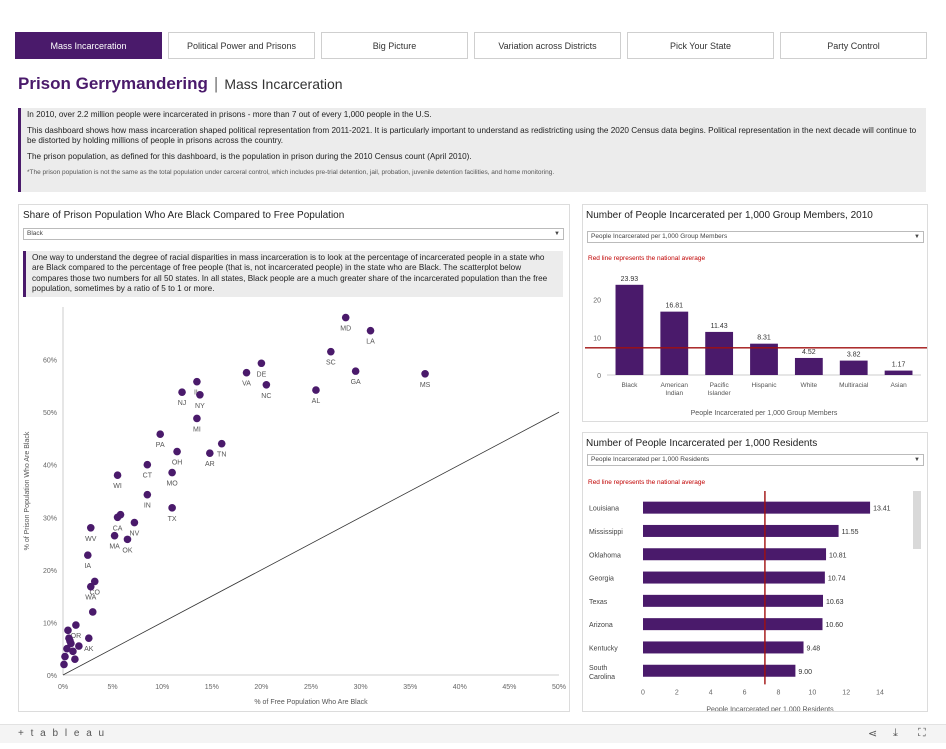  Describe the element at coordinates (604, 509) in the screenshot. I see `state-label: Louisiana` at that location.